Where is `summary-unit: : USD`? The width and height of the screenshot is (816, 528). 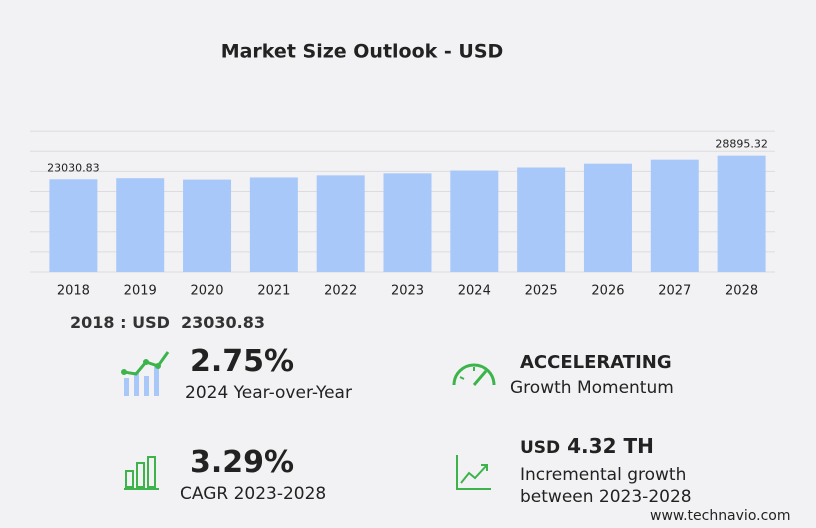
summary-unit: : USD is located at coordinates (145, 322).